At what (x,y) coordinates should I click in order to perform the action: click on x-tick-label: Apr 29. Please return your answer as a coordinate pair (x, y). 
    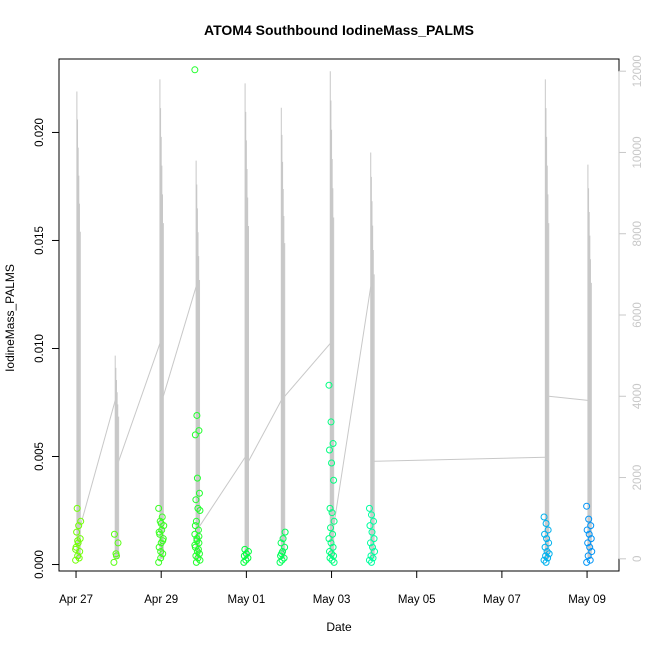
    Looking at the image, I should click on (161, 600).